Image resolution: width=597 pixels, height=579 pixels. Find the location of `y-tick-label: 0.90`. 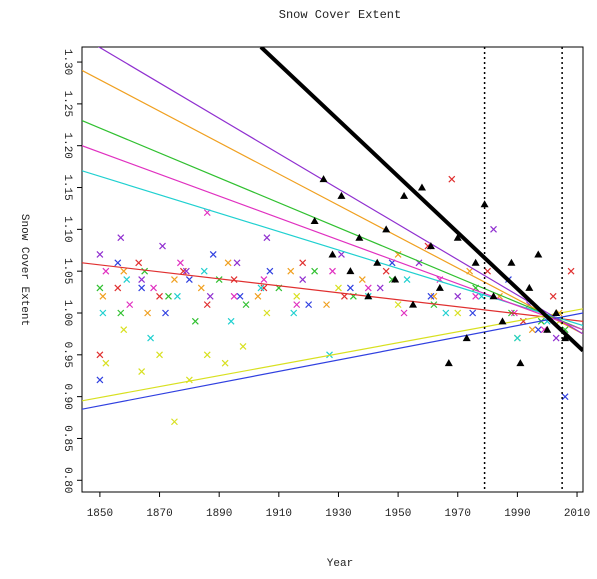

y-tick-label: 0.90 is located at coordinates (67, 396).